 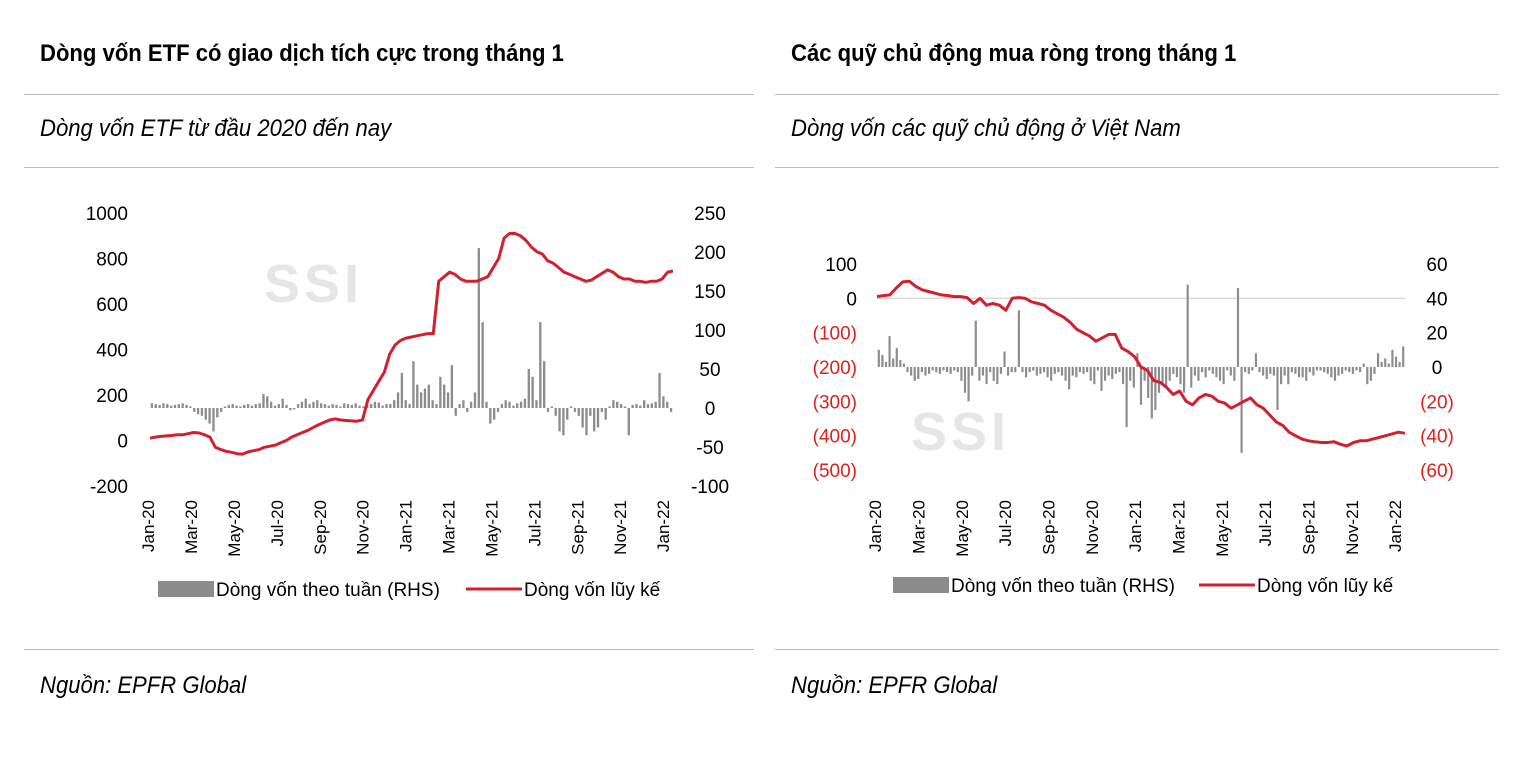 What do you see at coordinates (148, 526) in the screenshot?
I see `x-axis-tick-label: Jan-20` at bounding box center [148, 526].